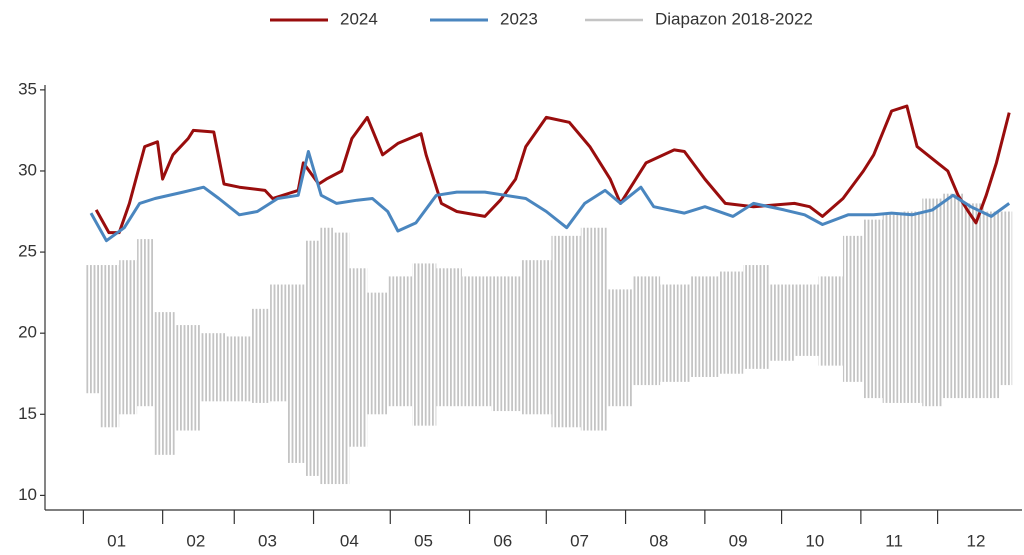  I want to click on x-tick-label: 03, so click(267, 540).